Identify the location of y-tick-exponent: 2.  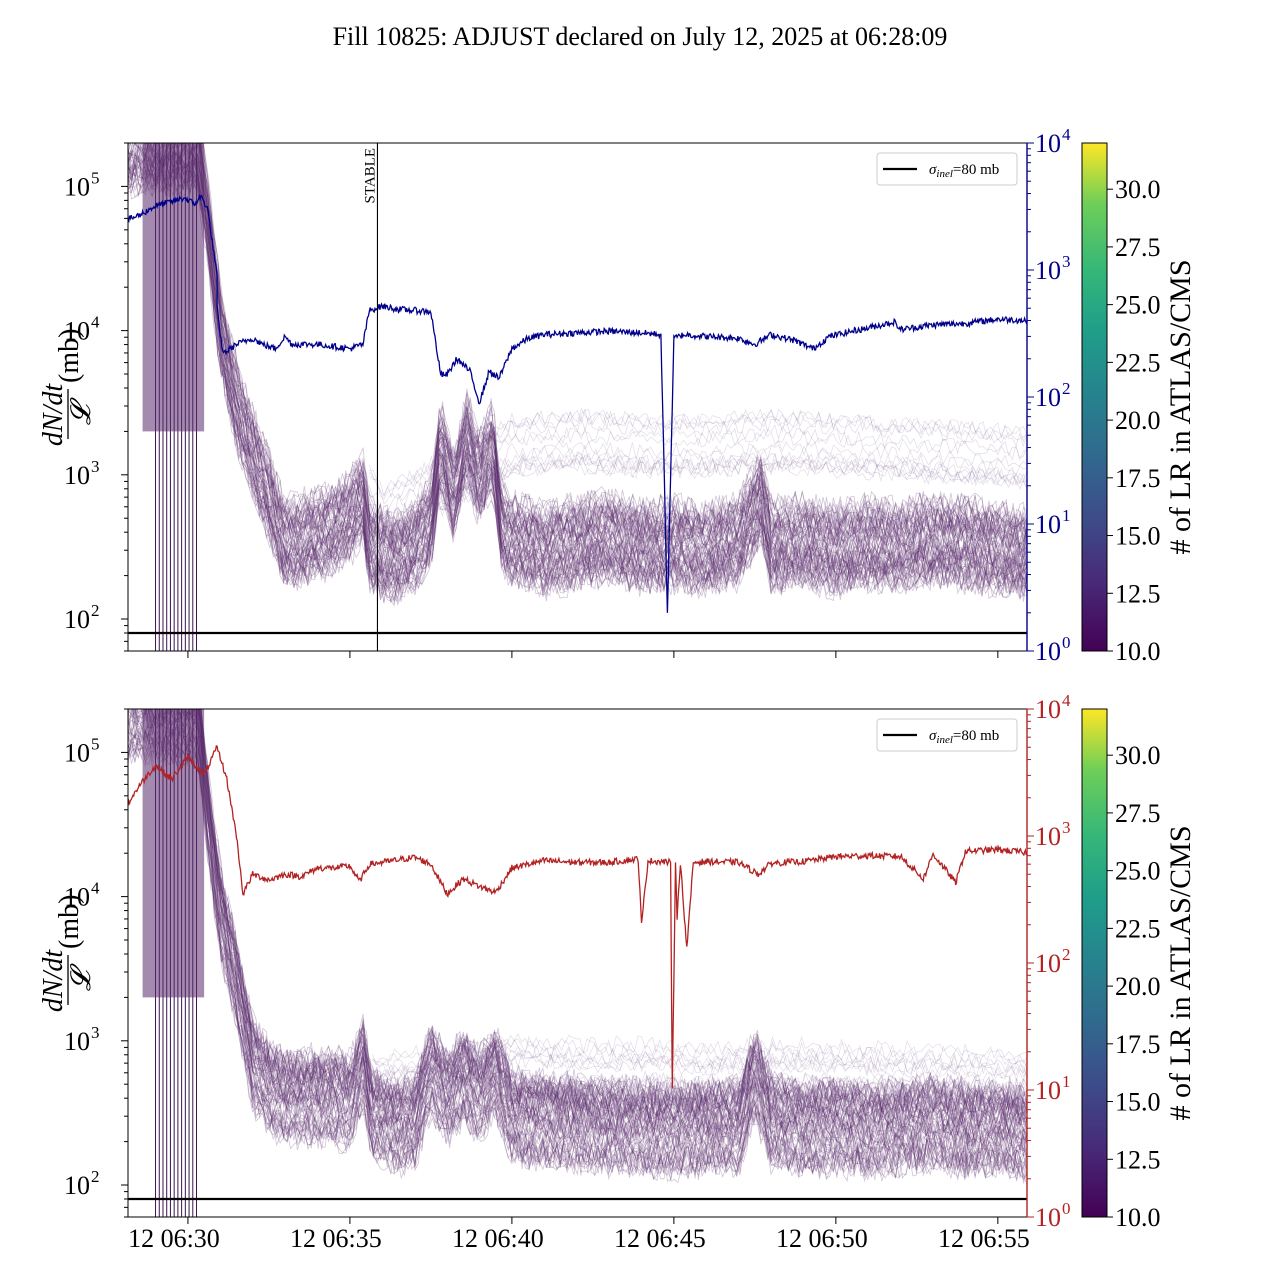
(95, 610).